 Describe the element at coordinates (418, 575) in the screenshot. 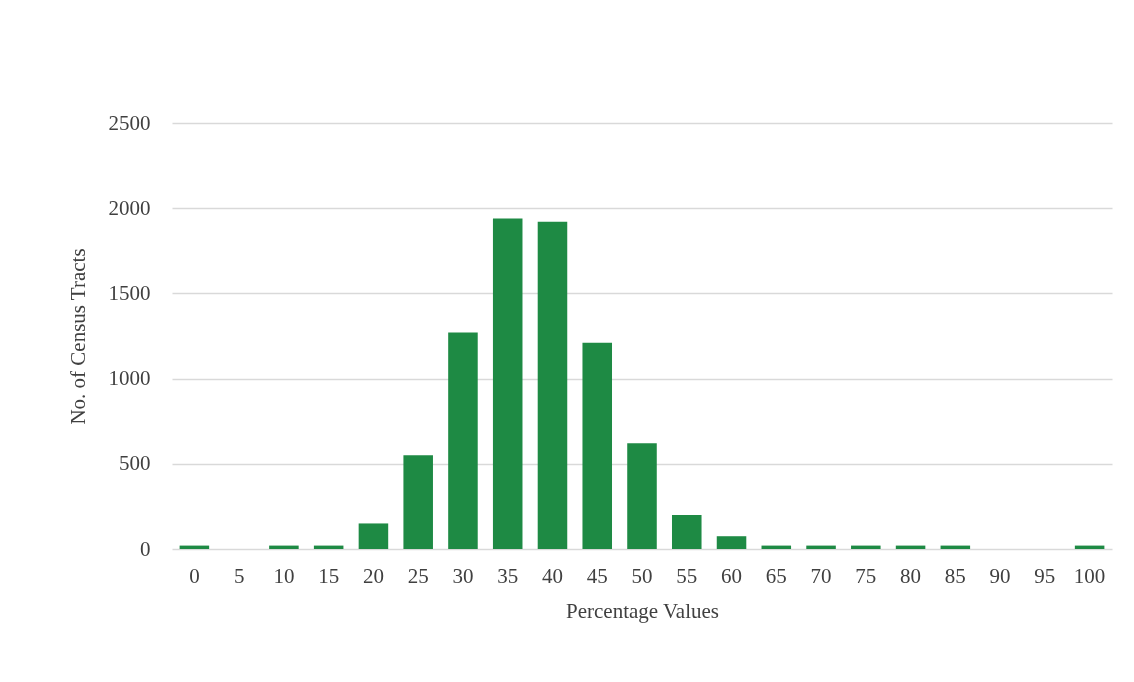

I see `x-tick-label: 25` at that location.